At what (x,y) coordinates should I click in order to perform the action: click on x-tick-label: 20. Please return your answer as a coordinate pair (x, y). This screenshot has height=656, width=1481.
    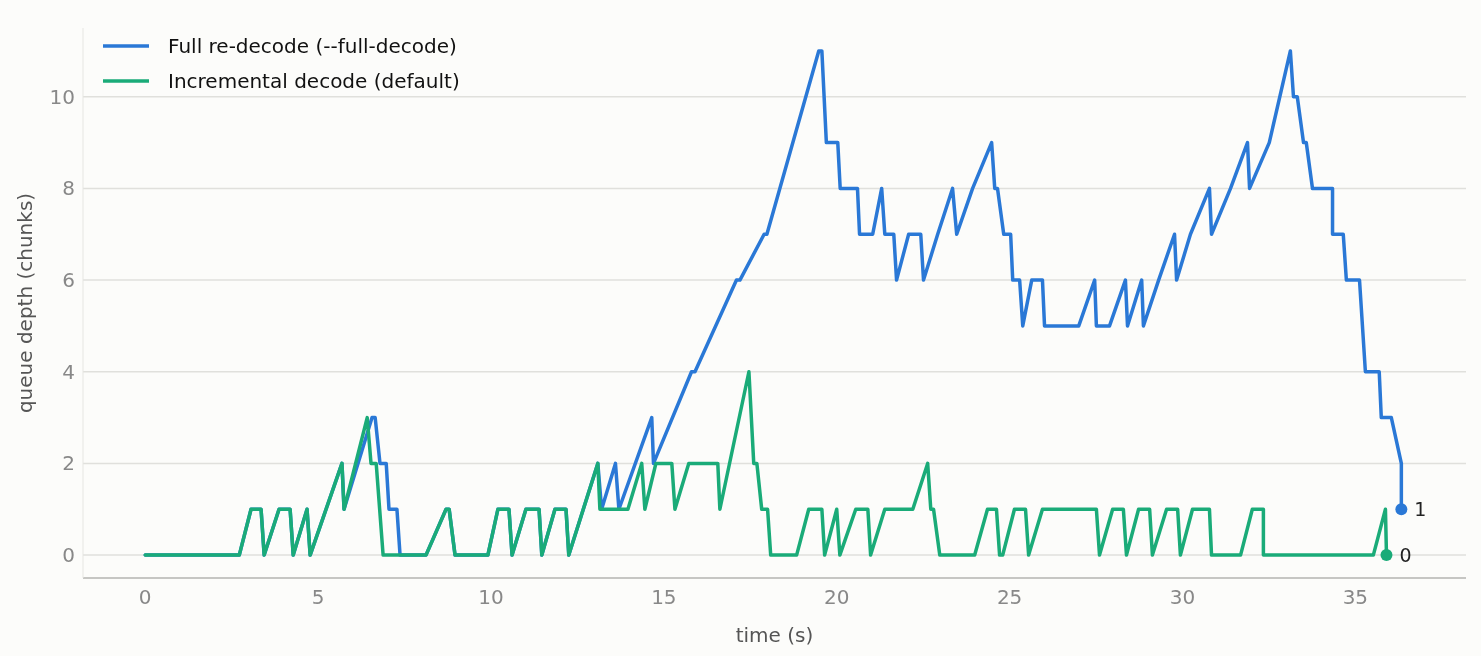
    Looking at the image, I should click on (837, 597).